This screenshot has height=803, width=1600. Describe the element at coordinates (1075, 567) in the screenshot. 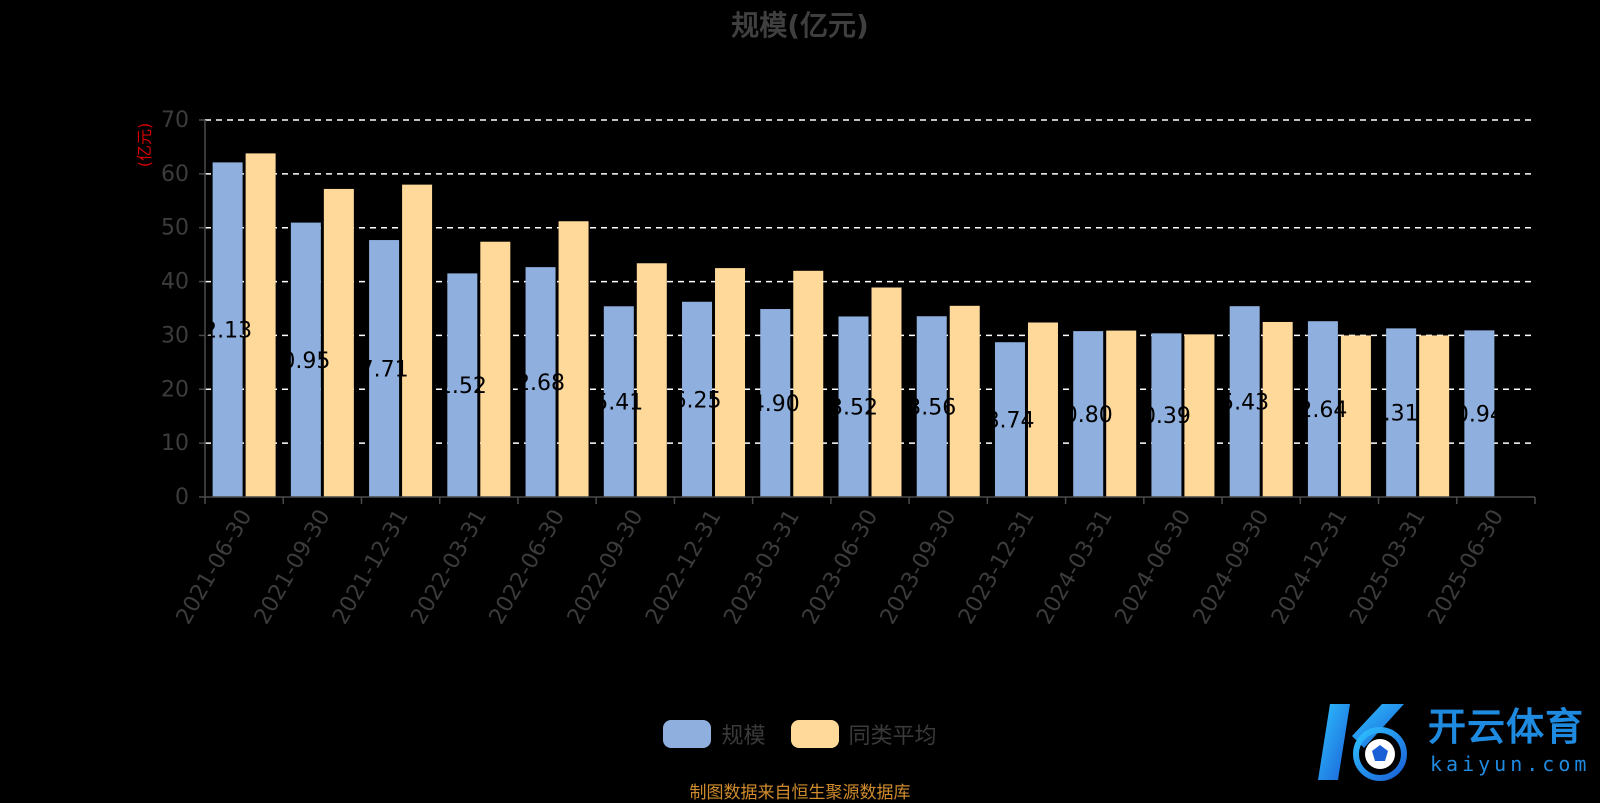

I see `x-tick-label: 2024-03-31` at that location.